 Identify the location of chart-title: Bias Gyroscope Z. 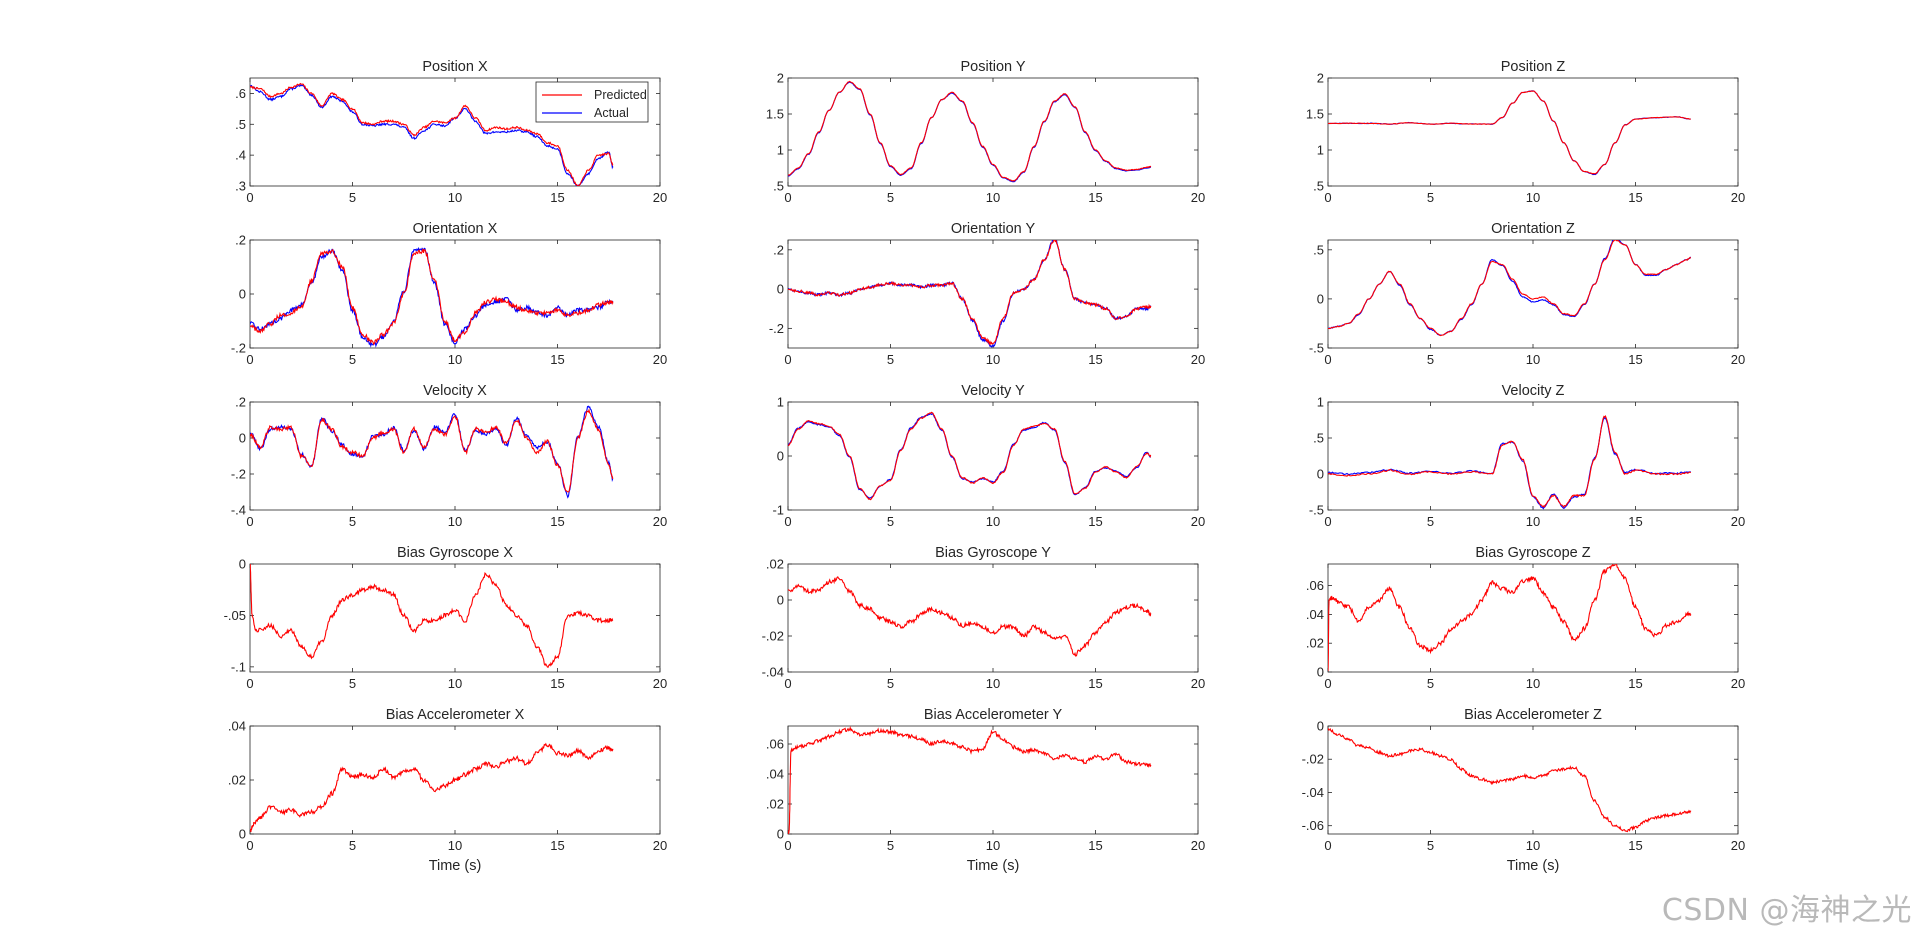
(1532, 553).